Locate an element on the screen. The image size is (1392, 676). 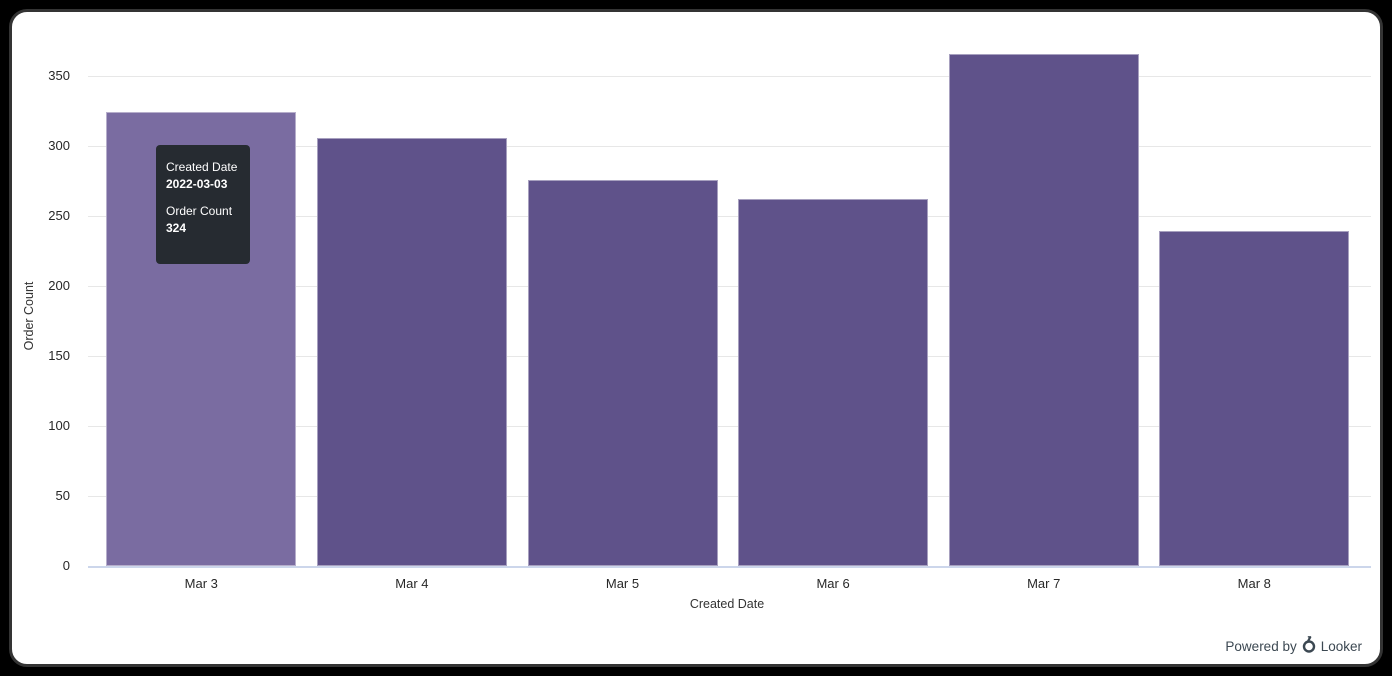
tooltip-measure-value: 324 is located at coordinates (176, 228).